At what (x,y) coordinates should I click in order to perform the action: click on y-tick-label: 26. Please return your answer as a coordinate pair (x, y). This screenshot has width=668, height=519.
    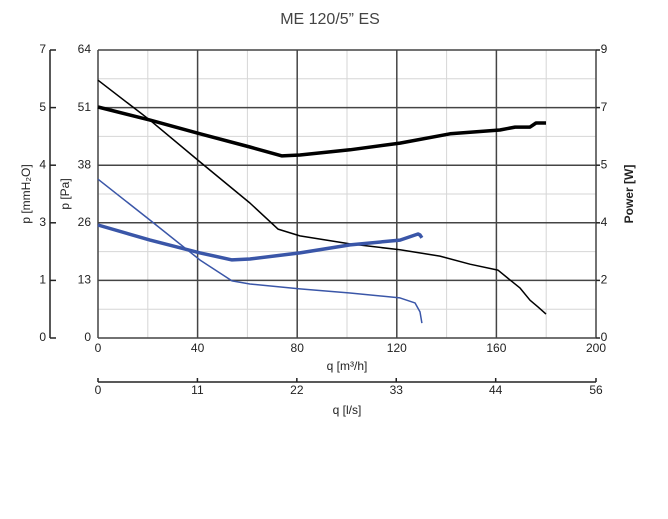
    Looking at the image, I should click on (85, 222).